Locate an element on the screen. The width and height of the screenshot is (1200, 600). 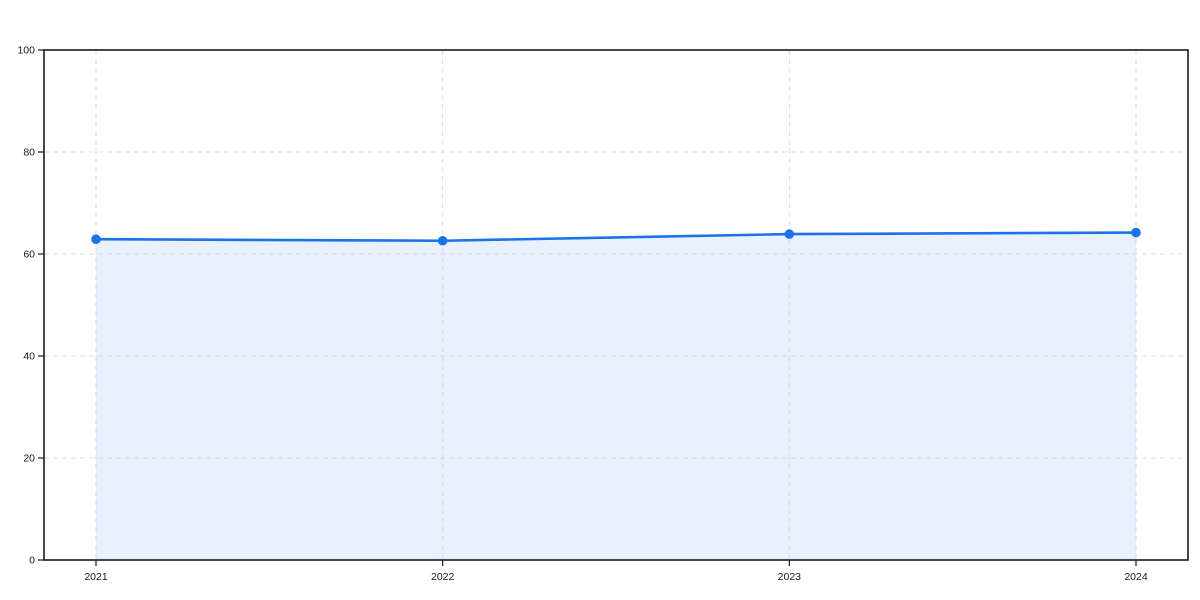
y-tick-label: 40 is located at coordinates (29, 357).